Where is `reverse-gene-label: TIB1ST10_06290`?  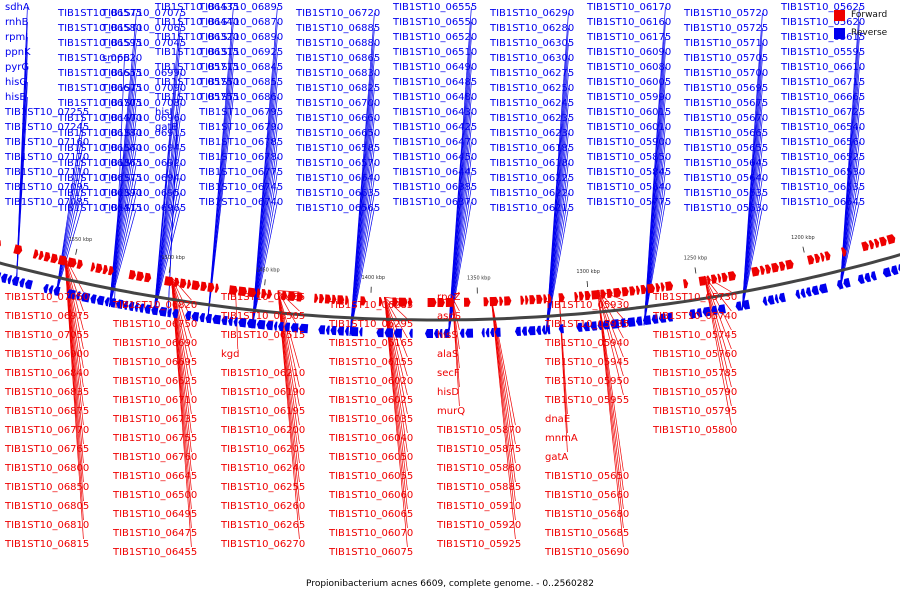
reverse-gene-label: TIB1ST10_06290 is located at coordinates (531, 13).